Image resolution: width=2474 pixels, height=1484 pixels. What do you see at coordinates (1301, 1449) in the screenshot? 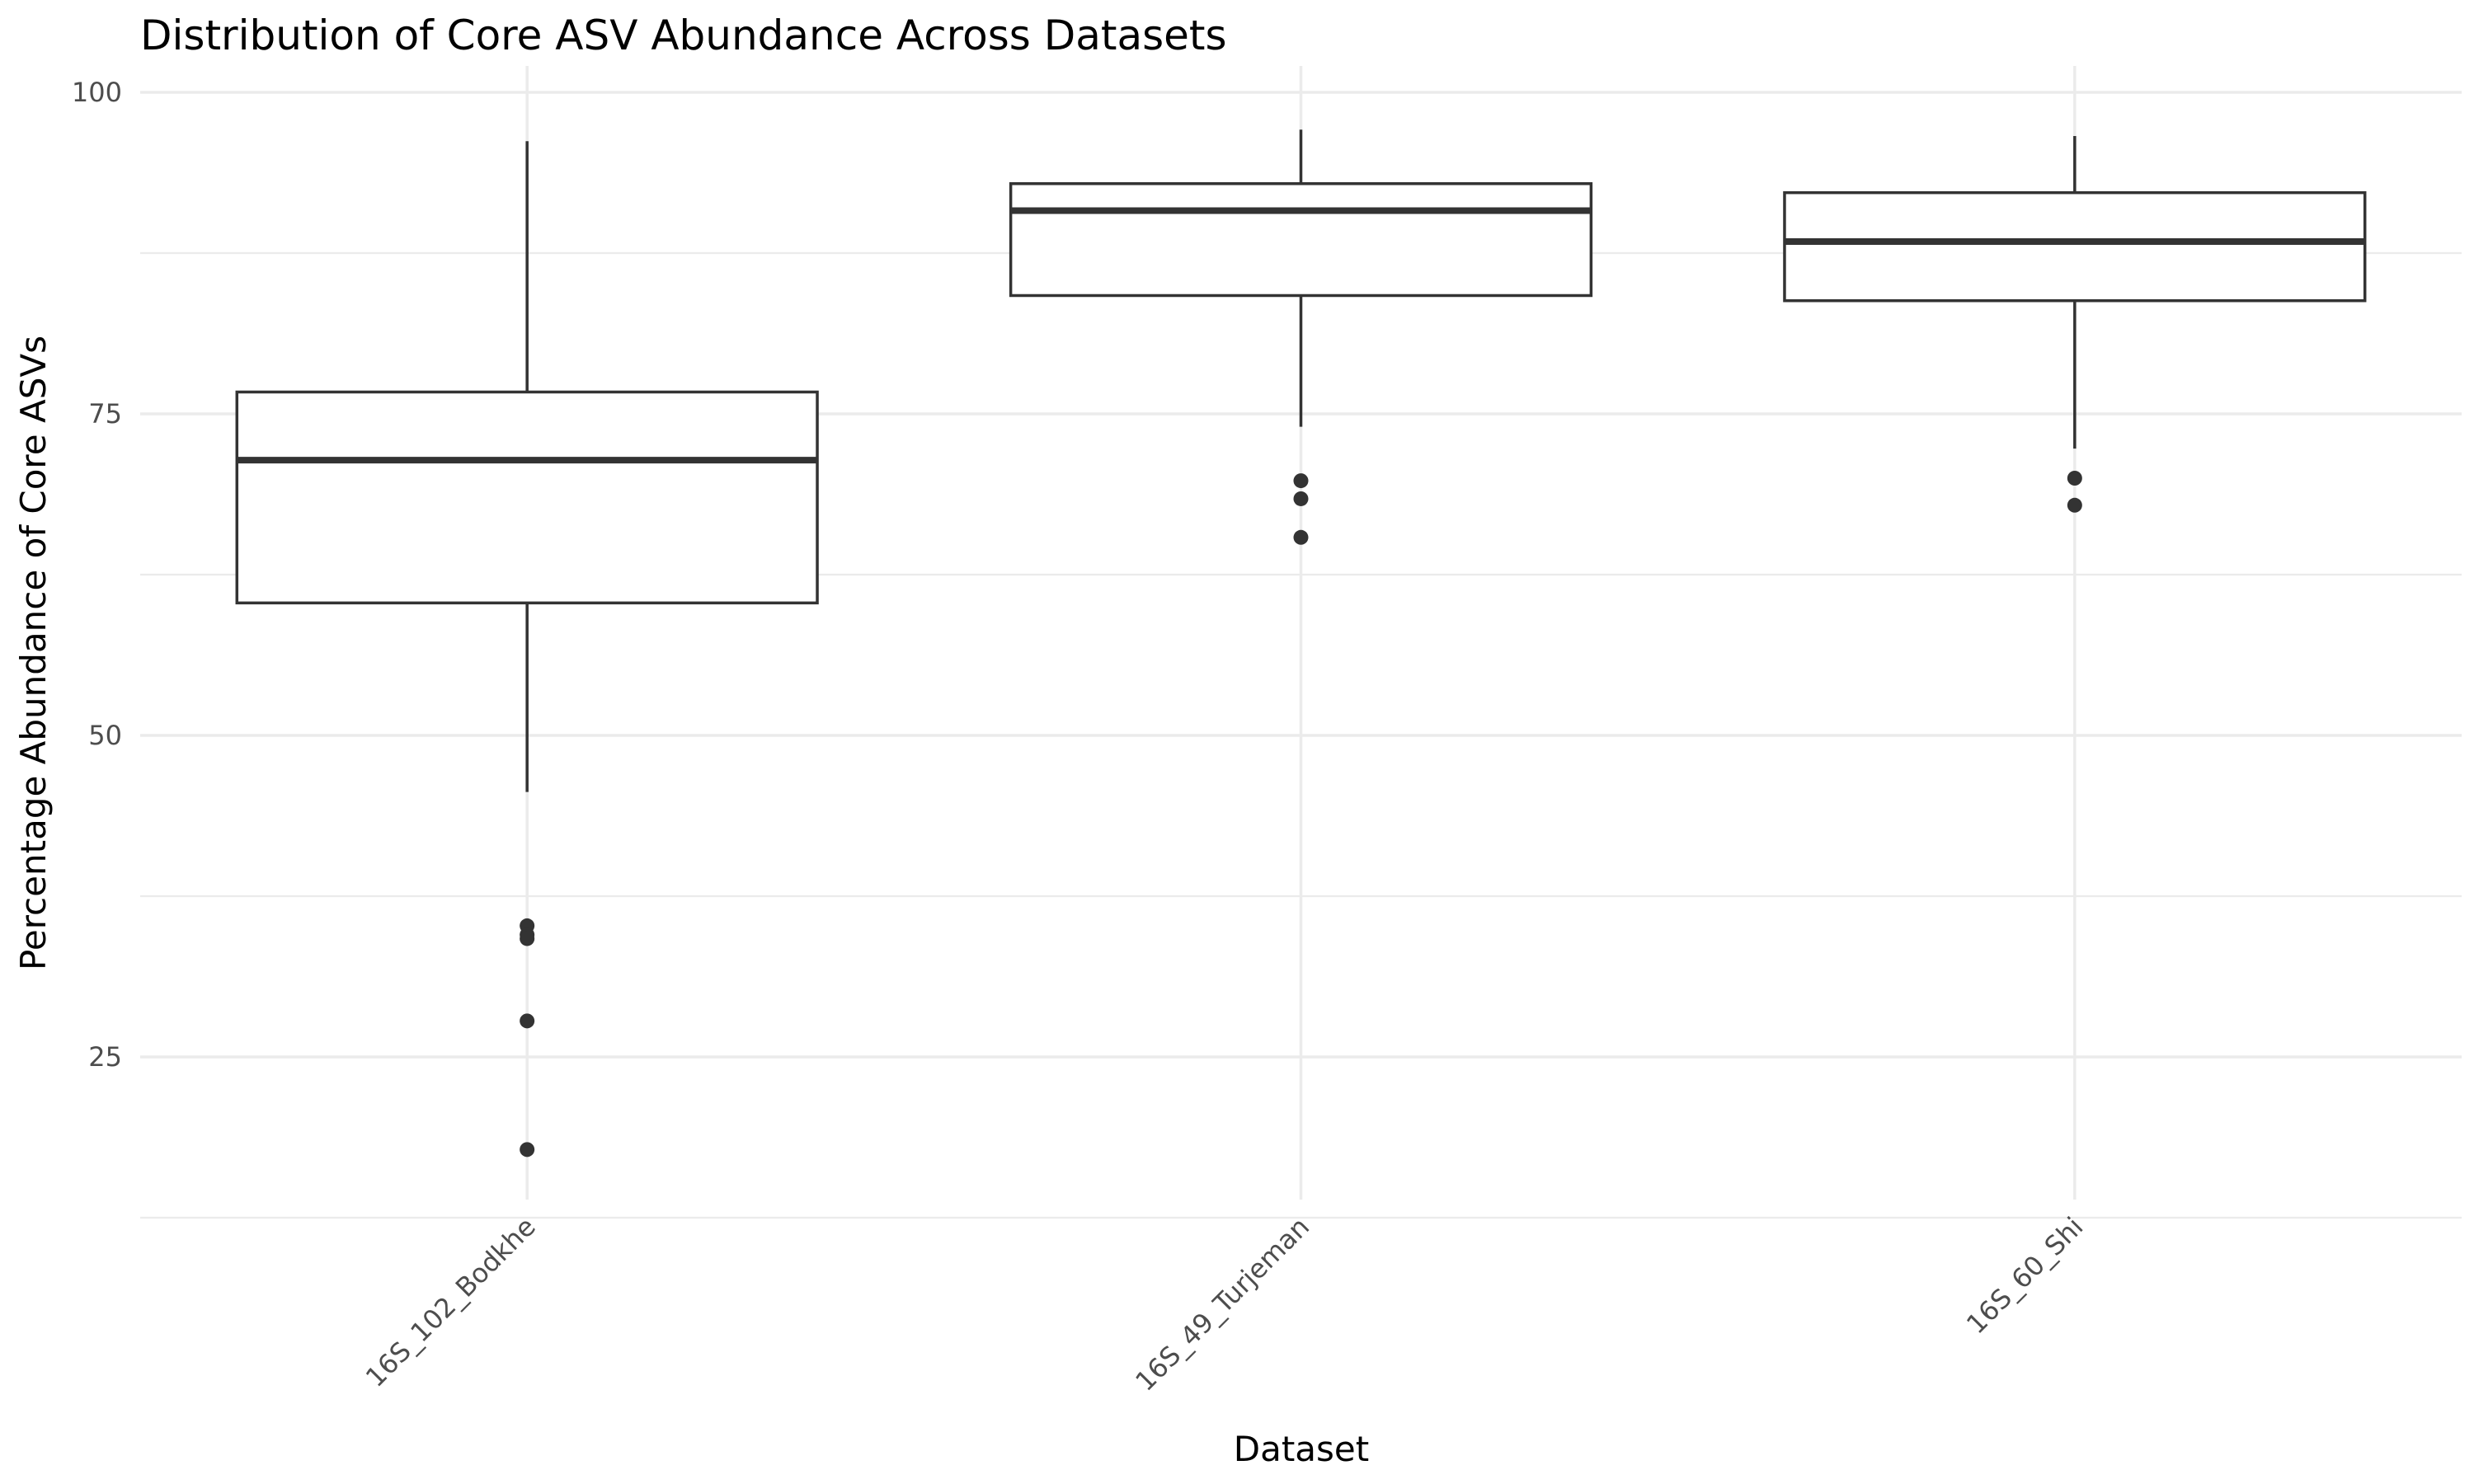
I see `x-axis-title: Dataset` at bounding box center [1301, 1449].